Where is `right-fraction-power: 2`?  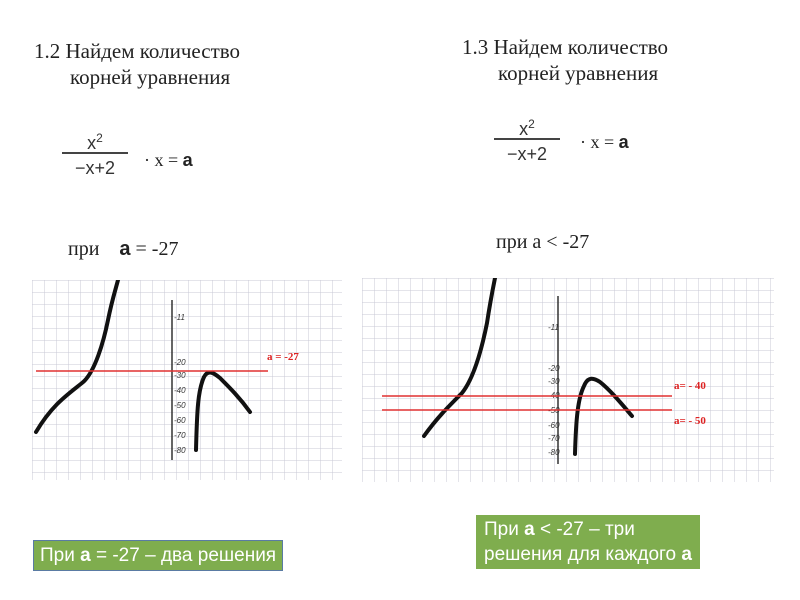
right-fraction-power: 2 is located at coordinates (531, 124).